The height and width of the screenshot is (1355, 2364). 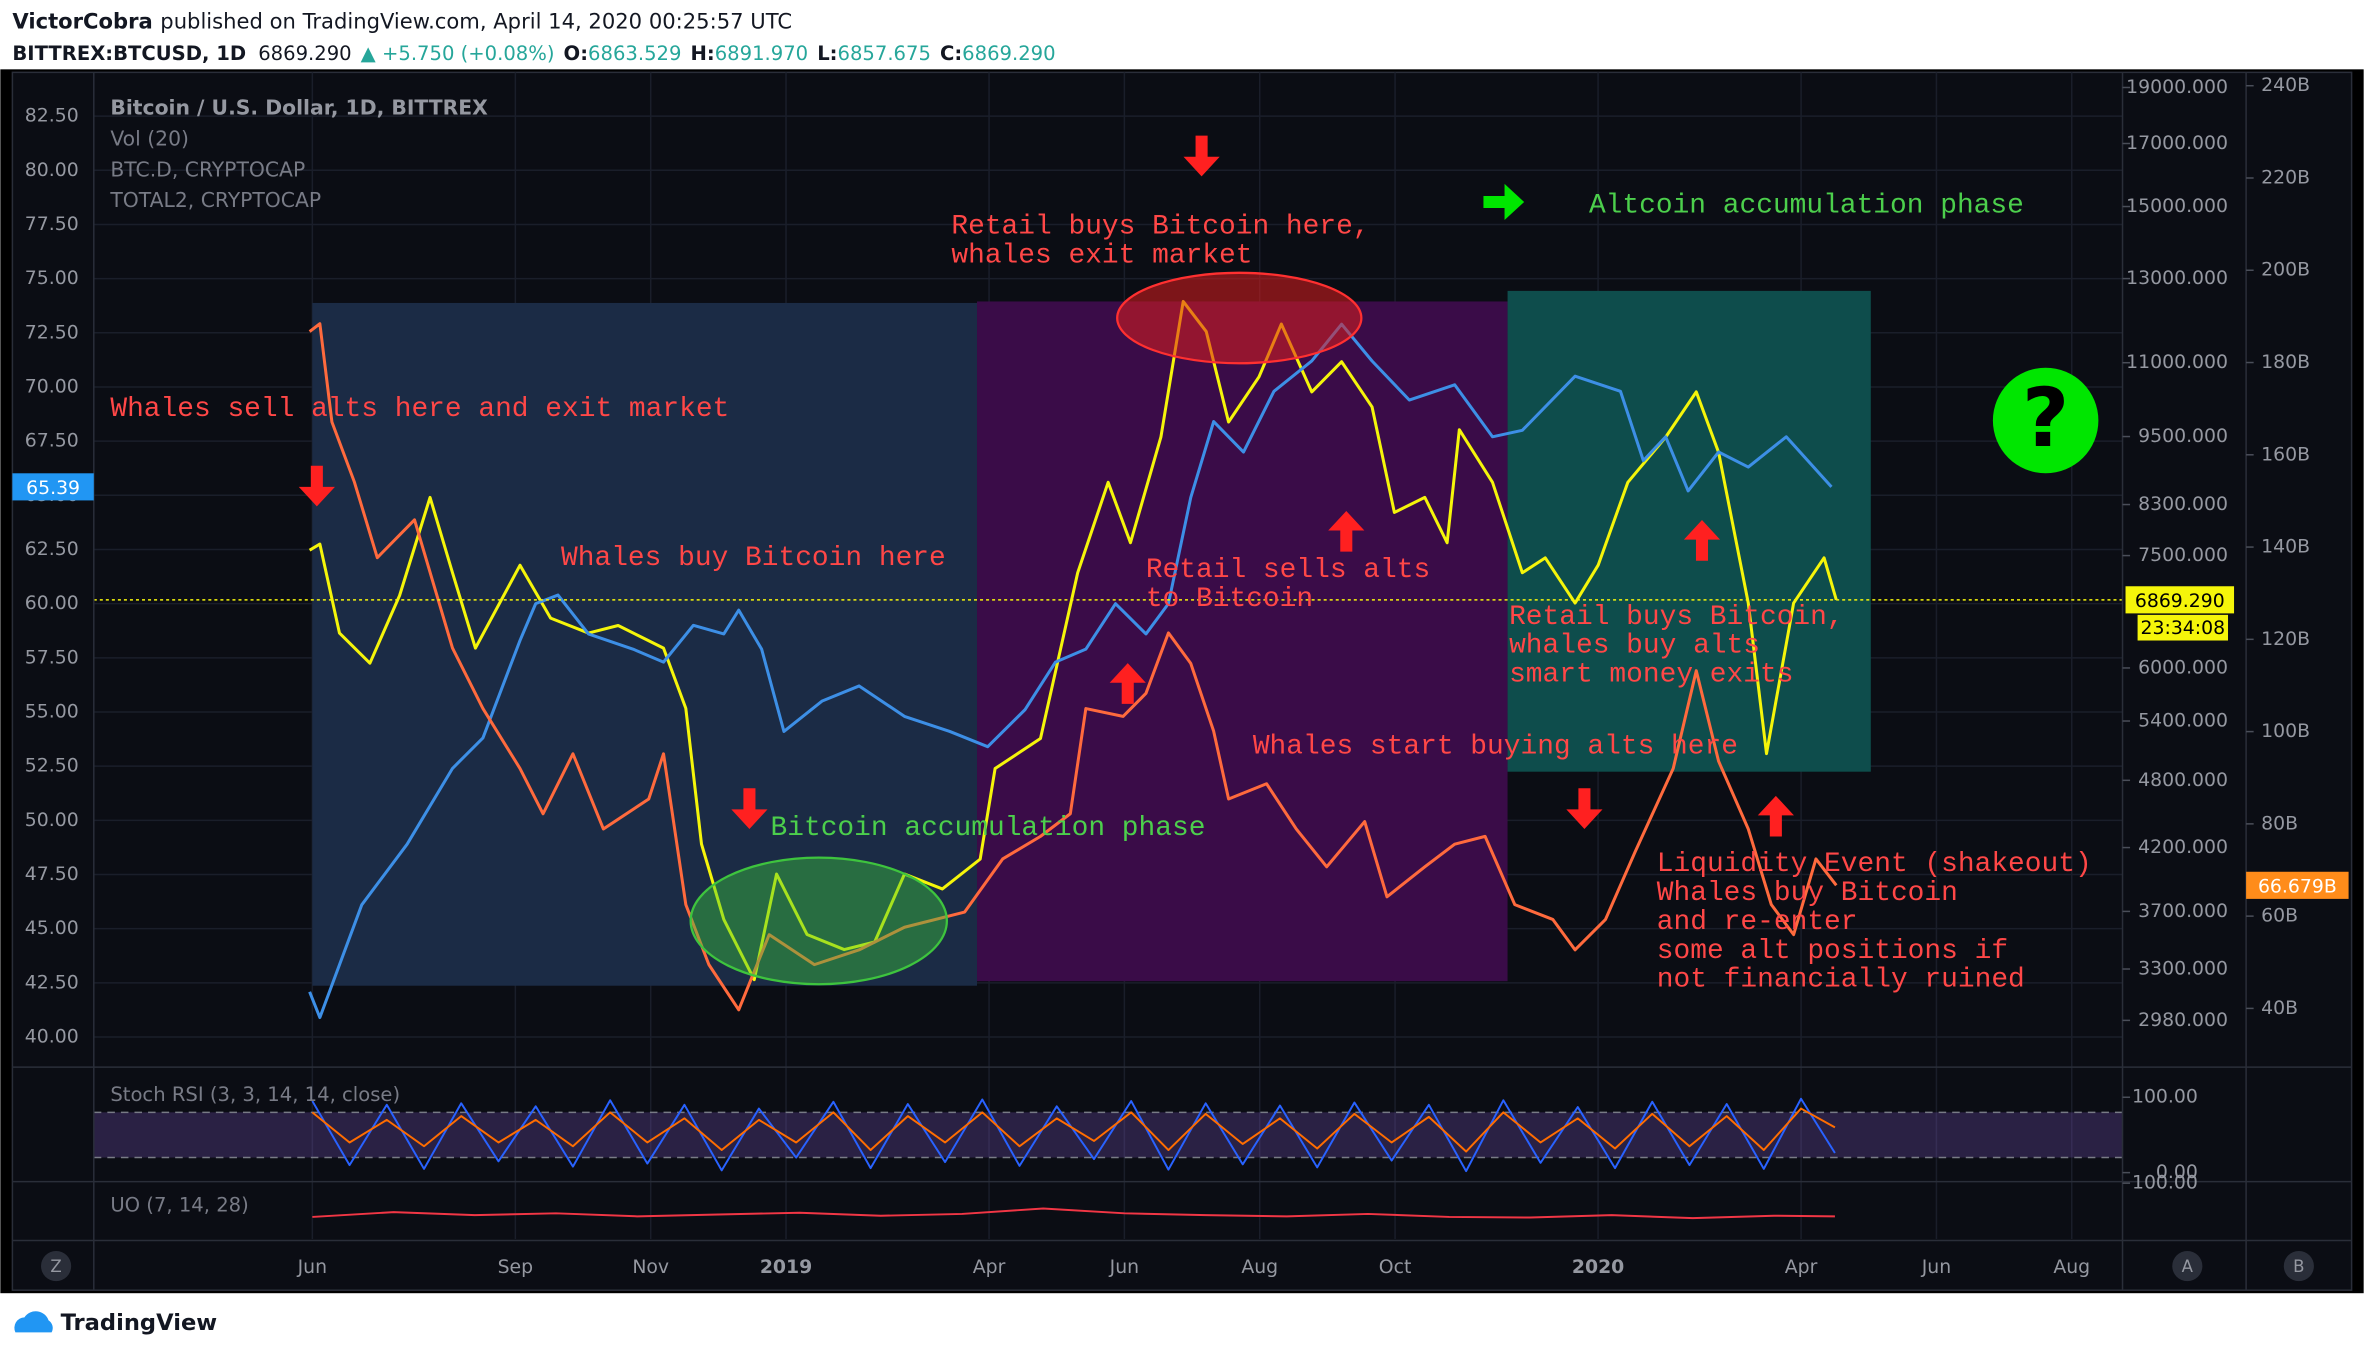 I want to click on y-tick-label: 2980.000, so click(x=2183, y=1020).